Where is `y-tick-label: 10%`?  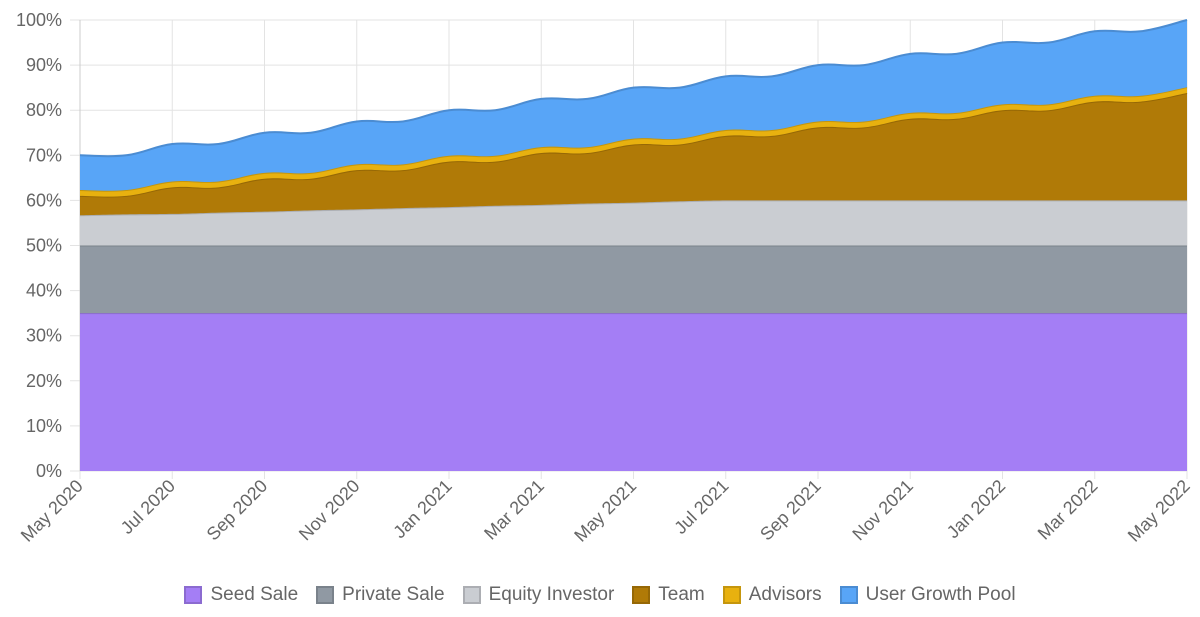
y-tick-label: 10% is located at coordinates (44, 426).